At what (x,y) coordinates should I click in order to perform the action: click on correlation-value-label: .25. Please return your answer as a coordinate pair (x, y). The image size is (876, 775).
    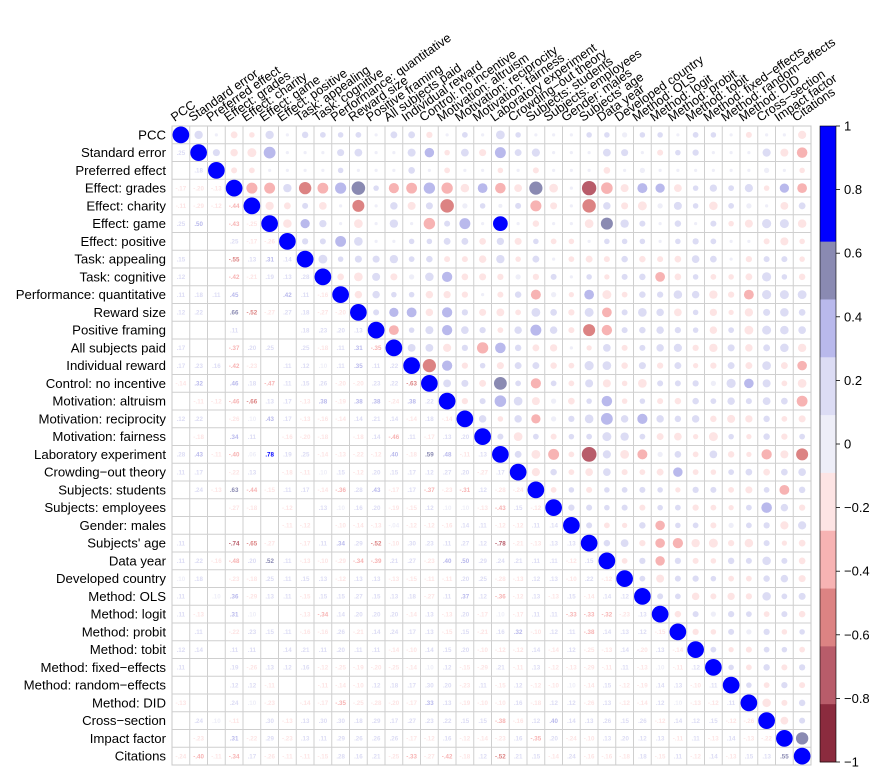
    Looking at the image, I should click on (482, 579).